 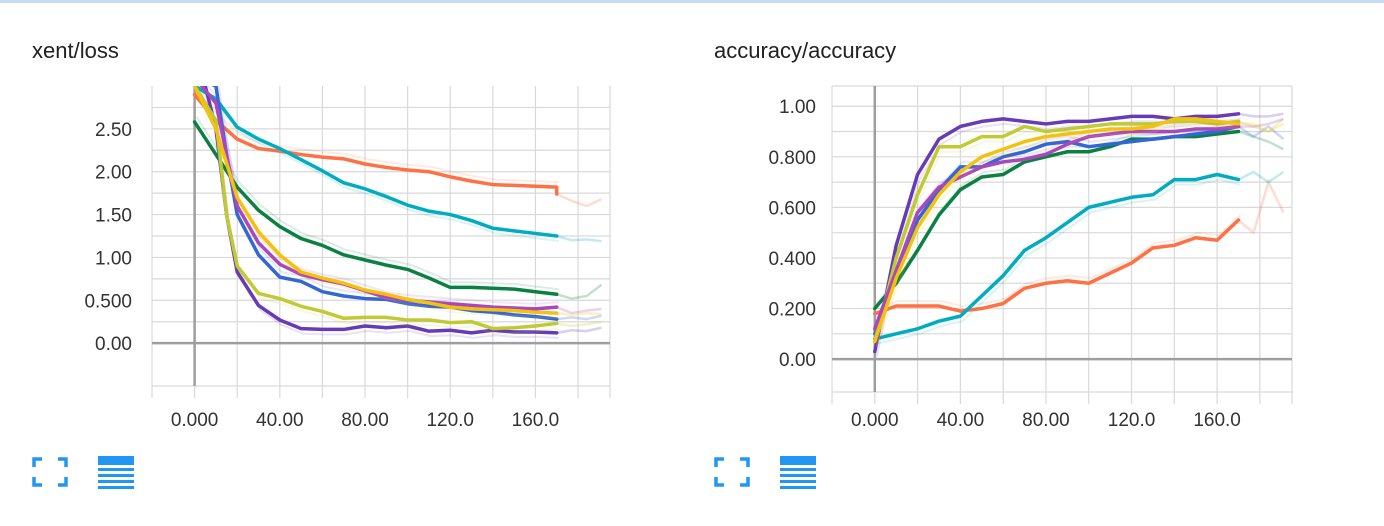 What do you see at coordinates (692, 1) in the screenshot?
I see `top-divider` at bounding box center [692, 1].